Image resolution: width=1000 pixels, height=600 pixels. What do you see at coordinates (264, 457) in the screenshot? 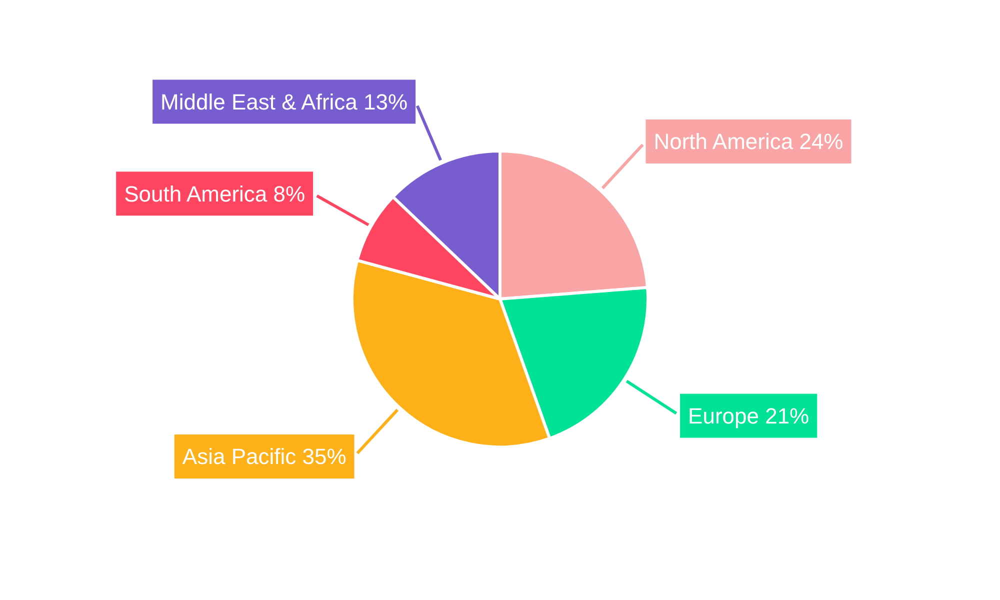
I see `slice-label: Asia Pacific 35%` at bounding box center [264, 457].